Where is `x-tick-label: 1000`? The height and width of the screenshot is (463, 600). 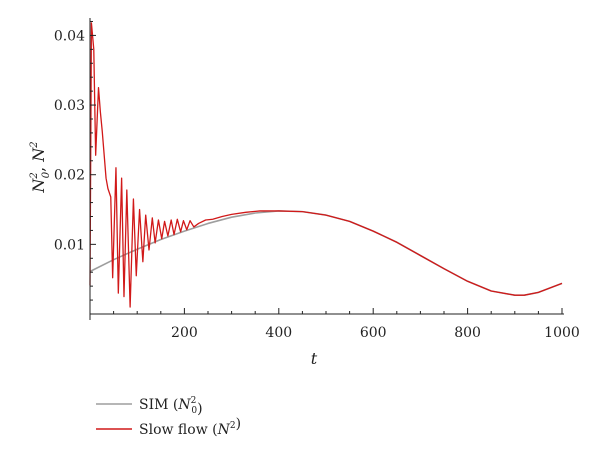 x-tick-label: 1000 is located at coordinates (562, 333).